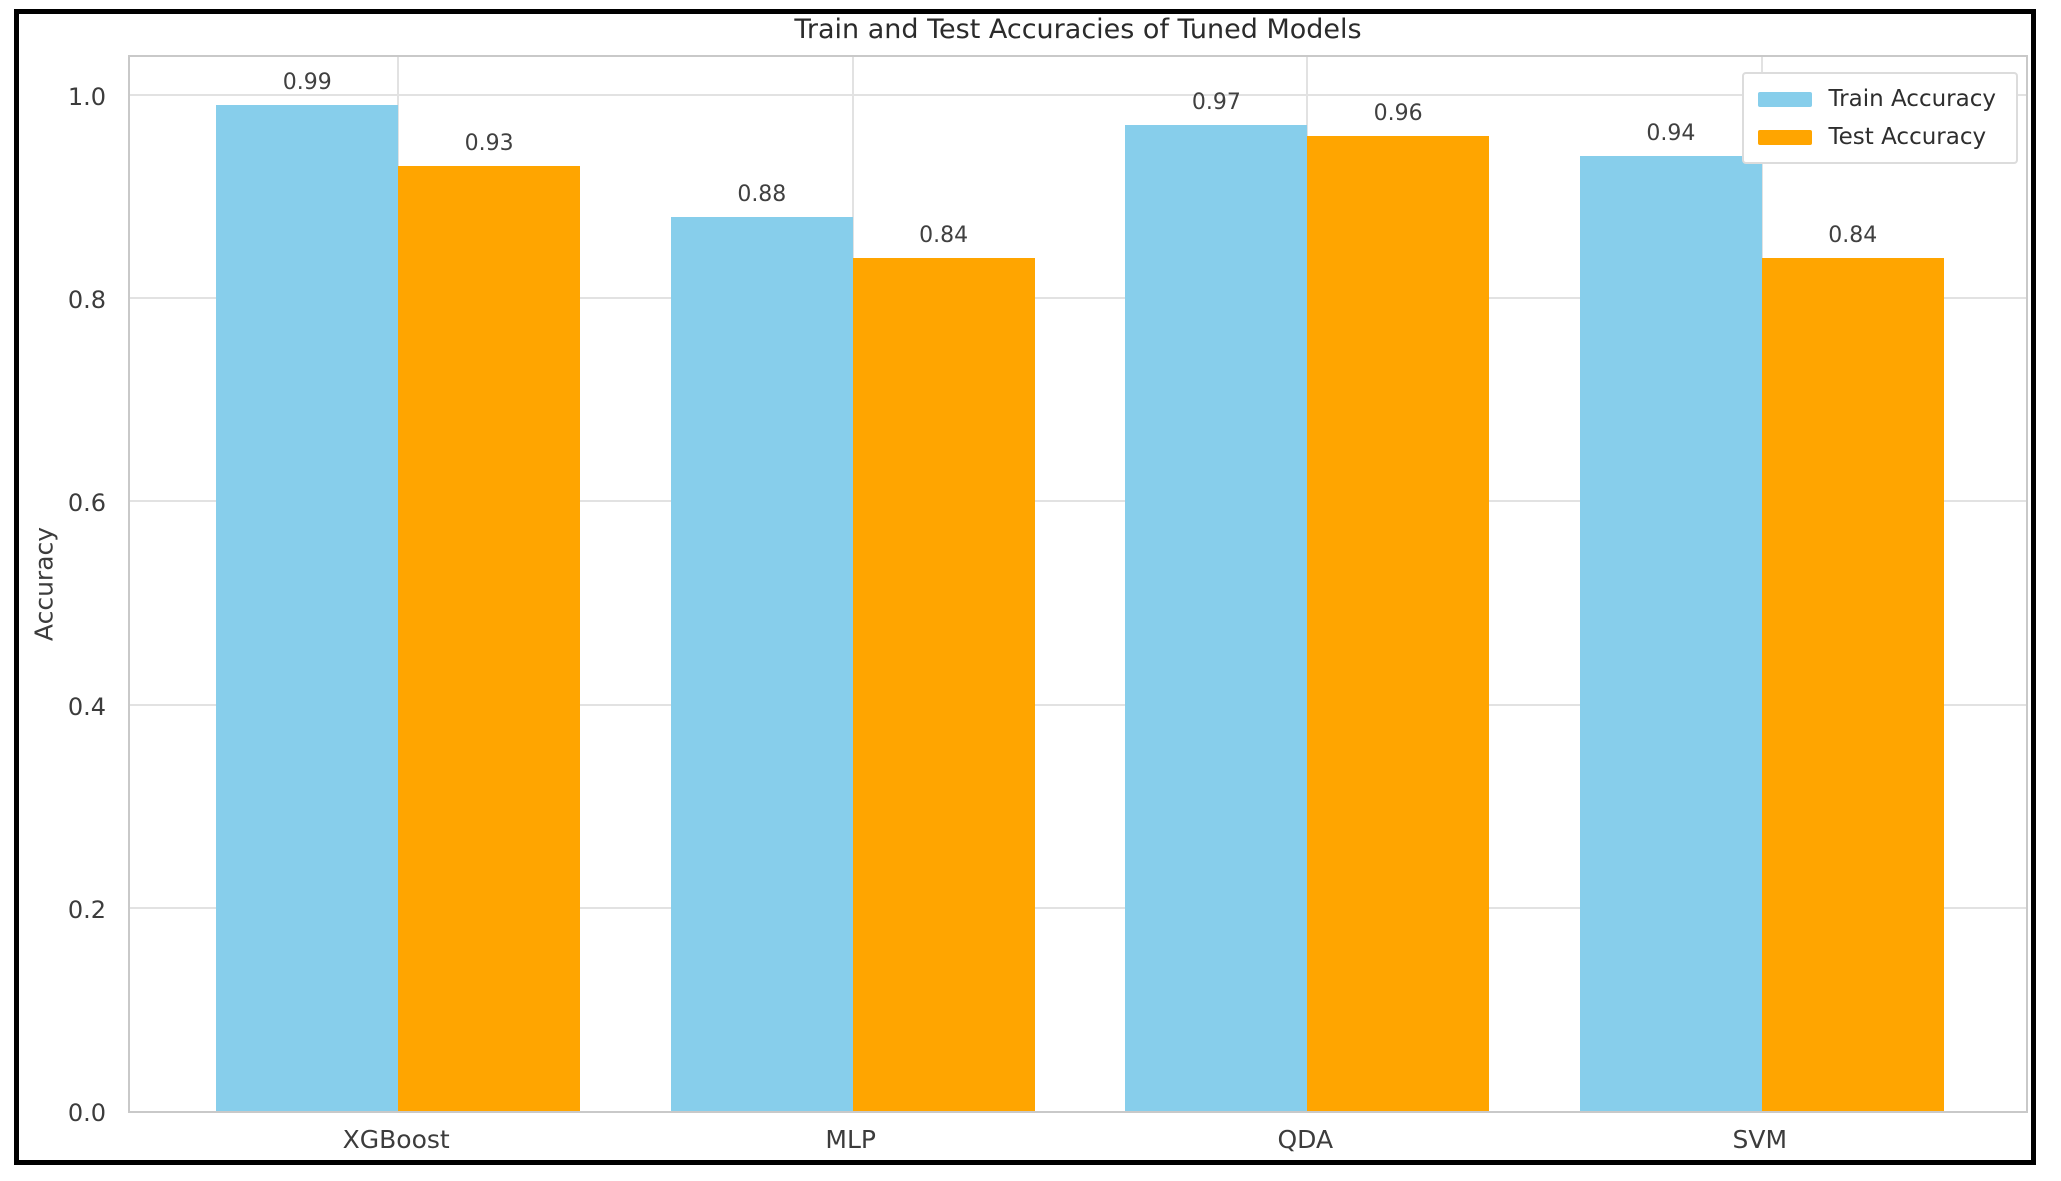  Describe the element at coordinates (762, 194) in the screenshot. I see `bar-value-label: 0.88` at that location.